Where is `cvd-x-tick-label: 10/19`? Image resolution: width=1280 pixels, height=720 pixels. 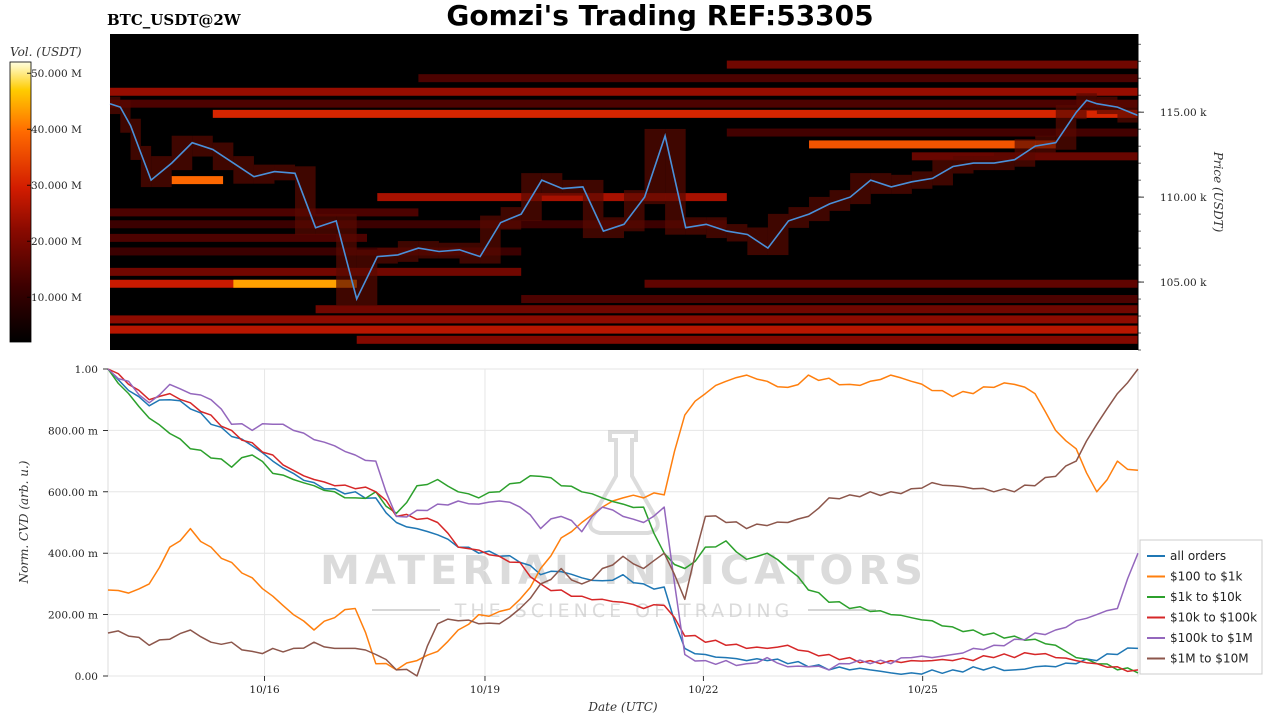
cvd-x-tick-label: 10/19 is located at coordinates (485, 690).